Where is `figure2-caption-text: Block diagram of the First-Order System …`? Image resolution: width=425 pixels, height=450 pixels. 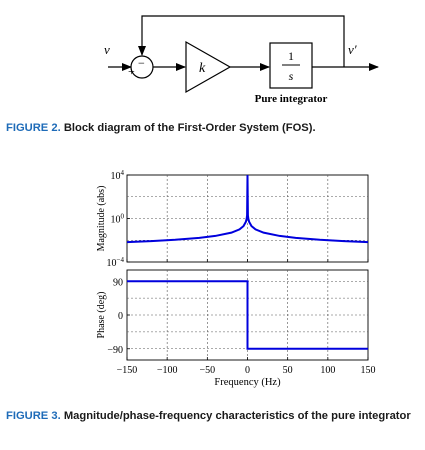 figure2-caption-text: Block diagram of the First-Order System … is located at coordinates (189, 128).